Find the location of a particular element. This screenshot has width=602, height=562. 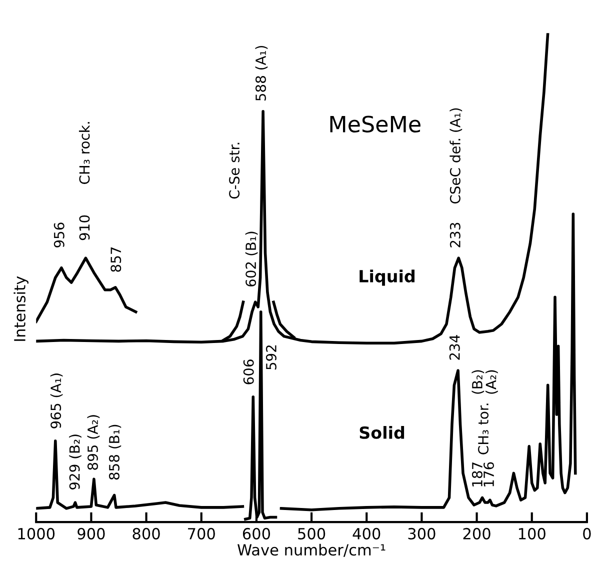

annotation: 956 is located at coordinates (59, 235).